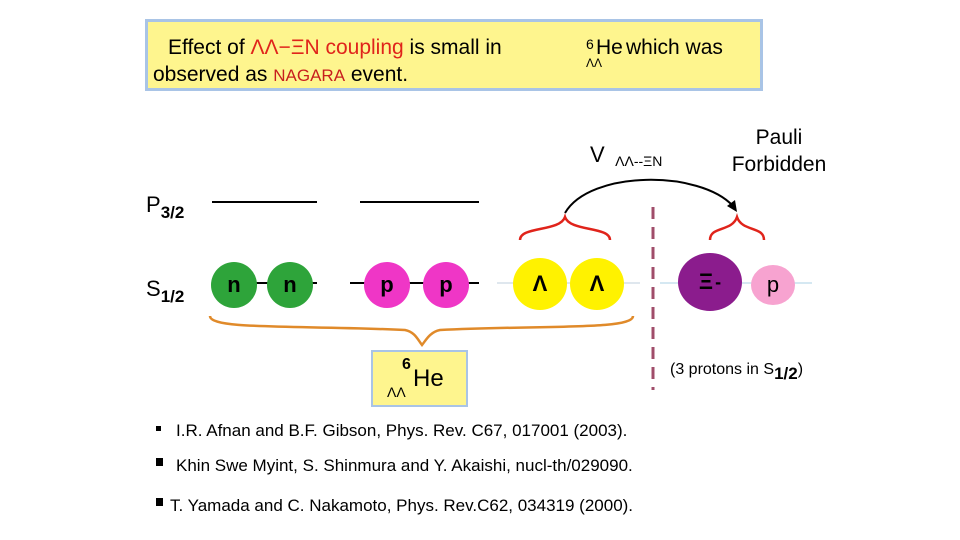 The image size is (960, 540). I want to click on xi-minus-label: Ξ, so click(706, 281).